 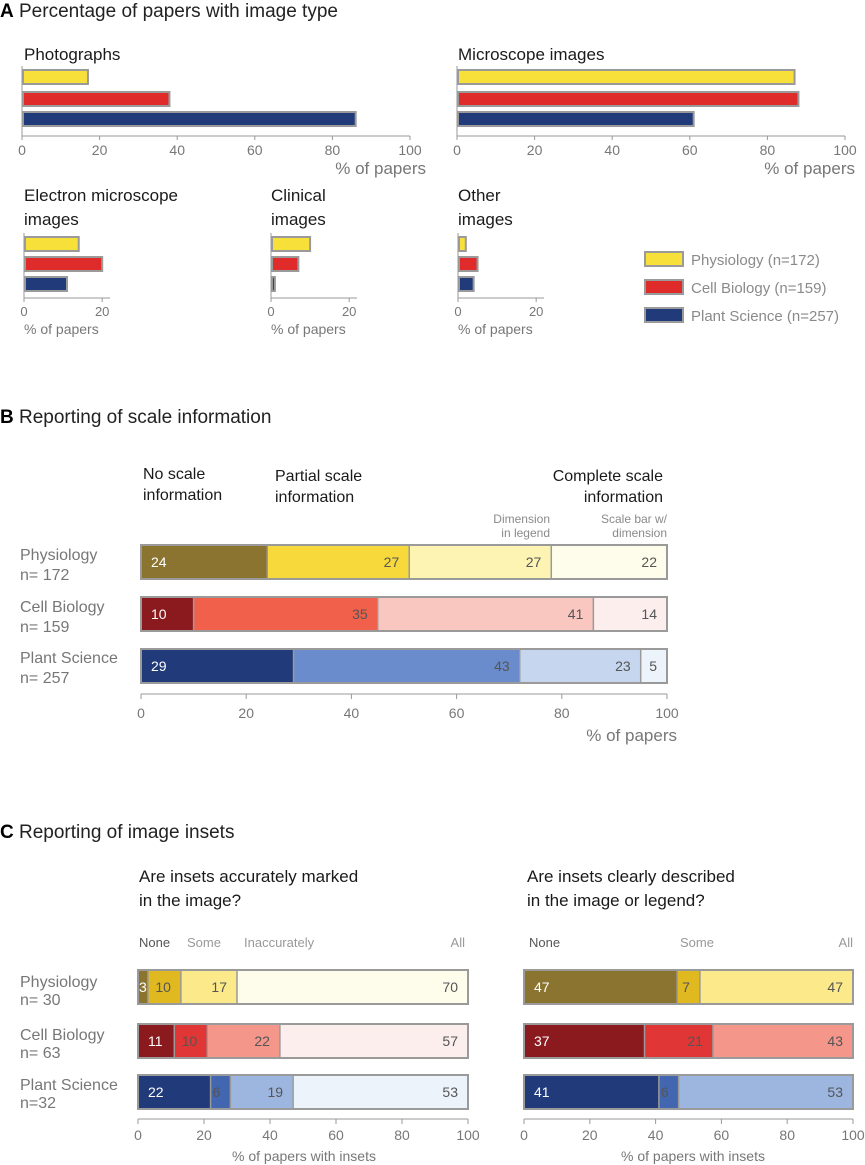 I want to click on x-tick-label: 40, so click(x=177, y=150).